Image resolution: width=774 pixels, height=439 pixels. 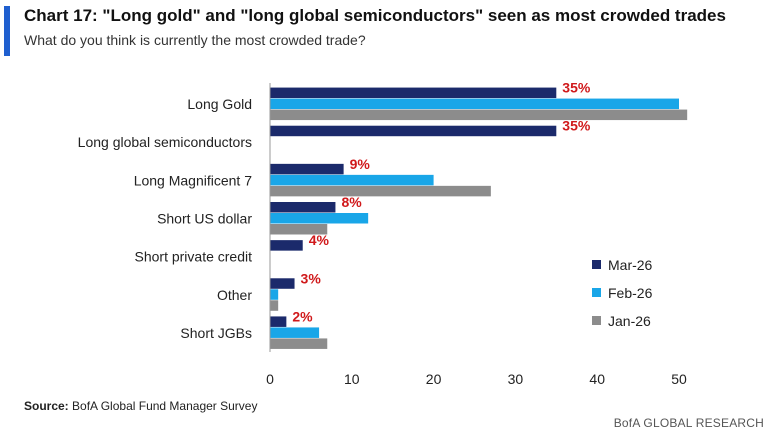 What do you see at coordinates (679, 379) in the screenshot?
I see `x-tick-label: 50` at bounding box center [679, 379].